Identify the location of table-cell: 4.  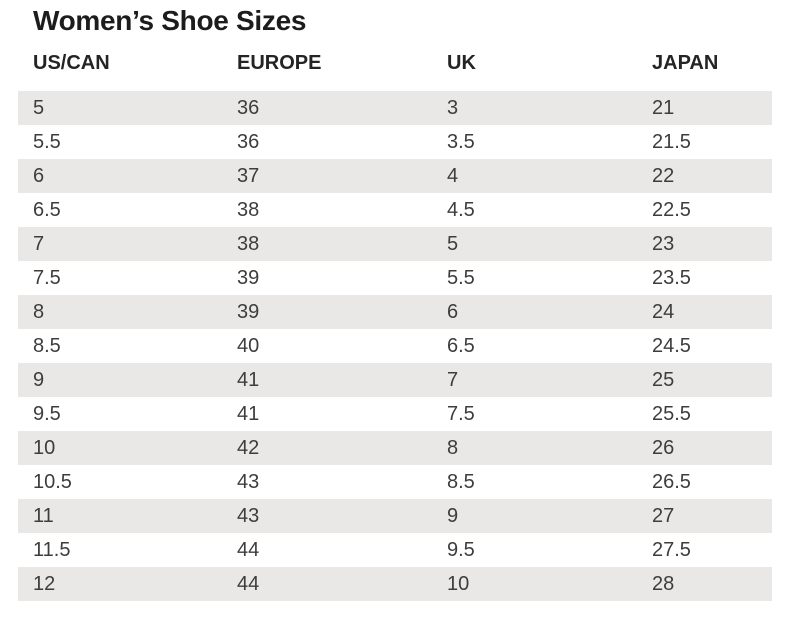
(453, 175).